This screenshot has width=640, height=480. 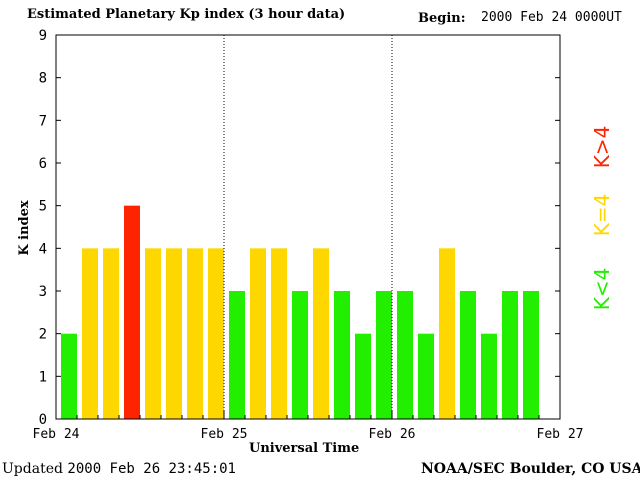 I want to click on updated-label: Updated, so click(x=32, y=469).